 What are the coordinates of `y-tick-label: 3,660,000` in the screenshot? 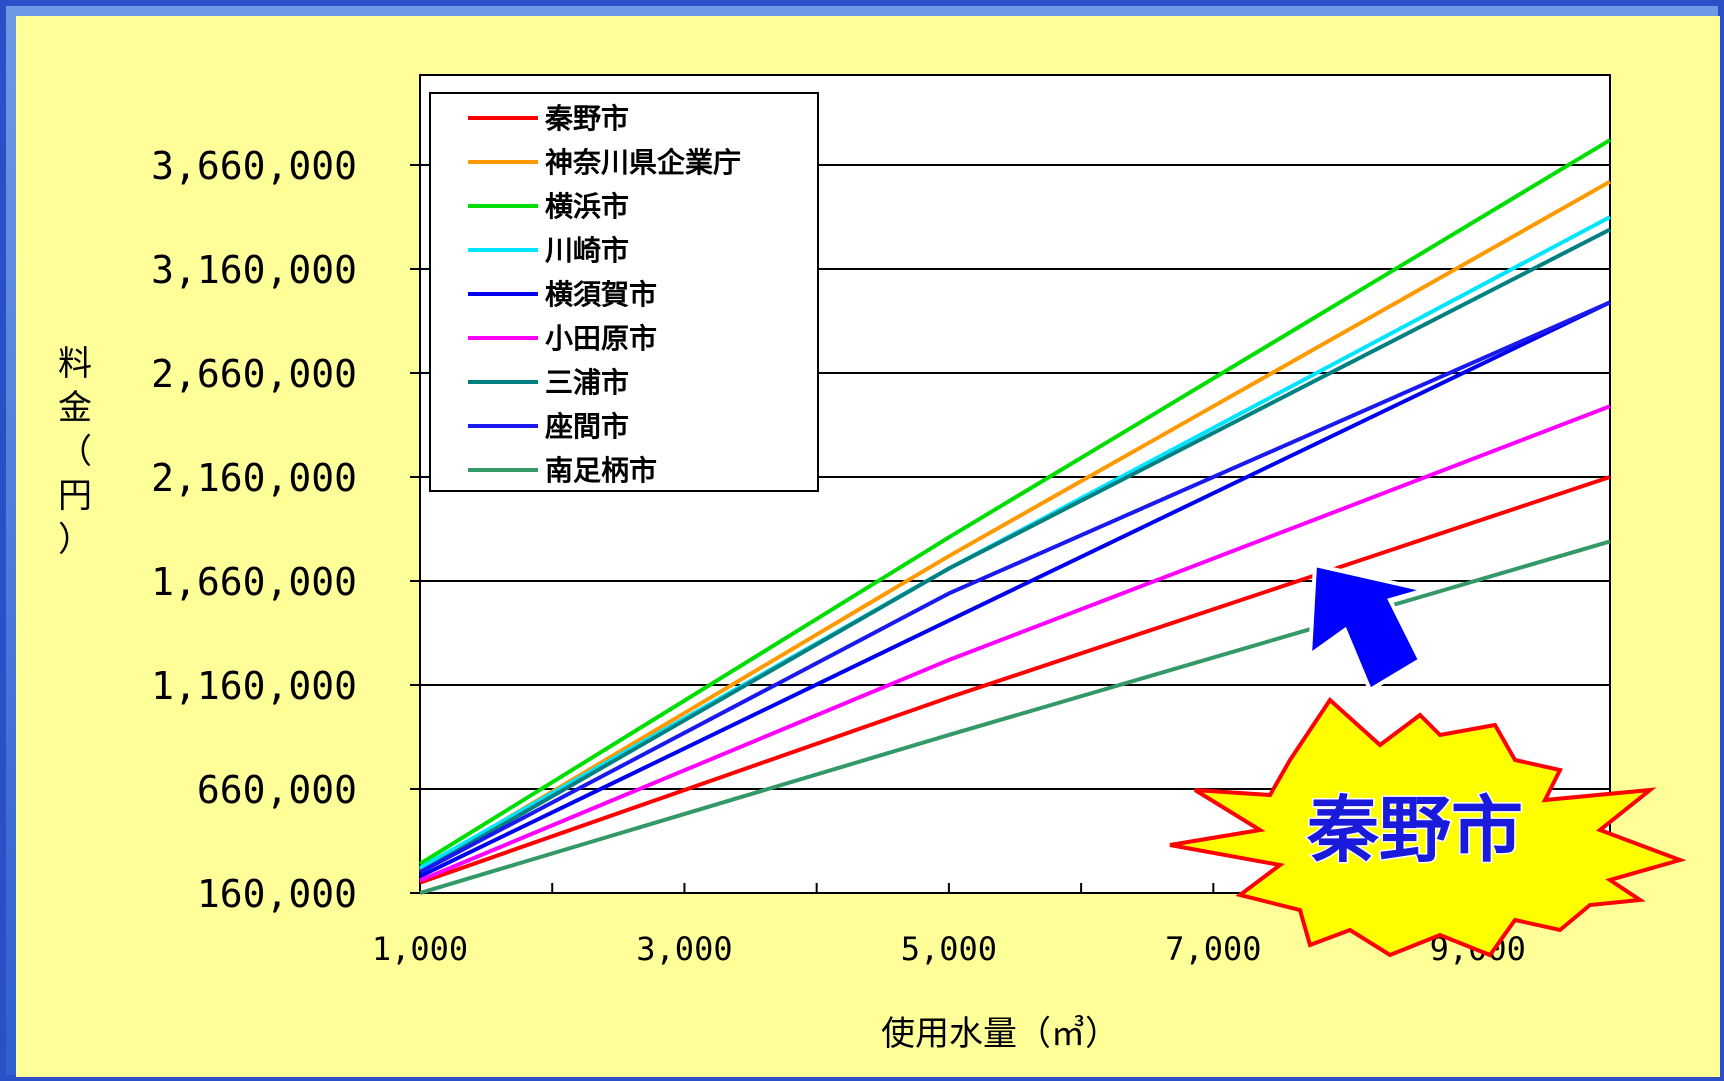 It's located at (254, 166).